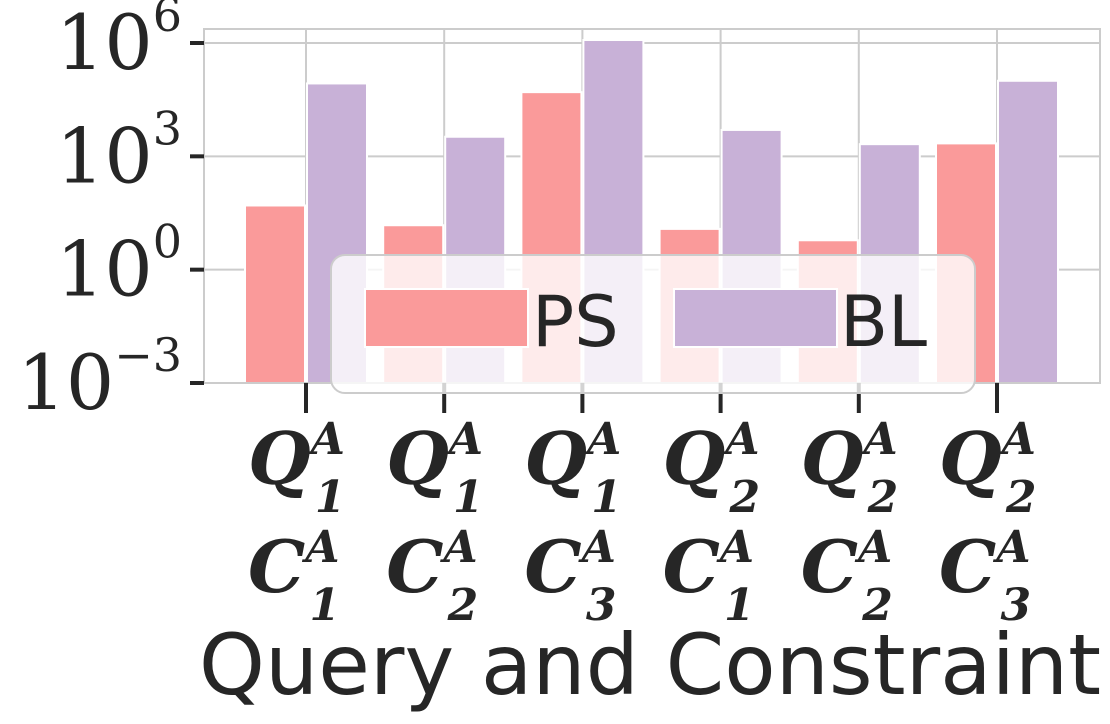  What do you see at coordinates (119, 43) in the screenshot?
I see `y-tick-label: 106` at bounding box center [119, 43].